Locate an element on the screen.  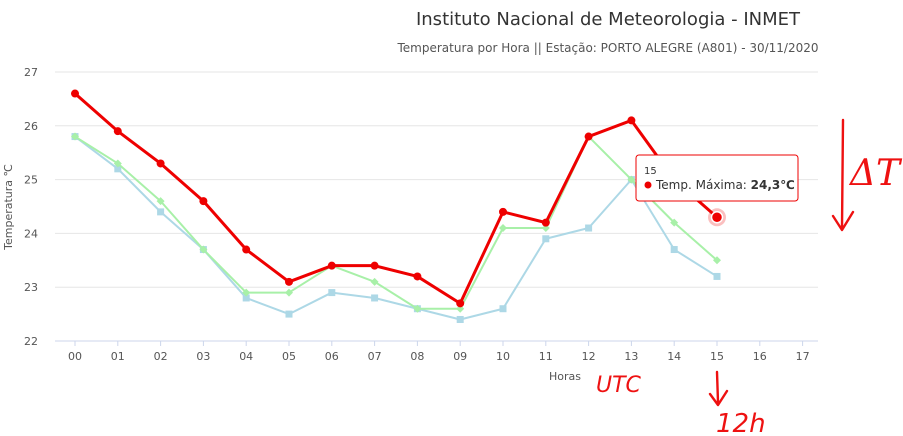
tooltip-box is located at coordinates (717, 178).